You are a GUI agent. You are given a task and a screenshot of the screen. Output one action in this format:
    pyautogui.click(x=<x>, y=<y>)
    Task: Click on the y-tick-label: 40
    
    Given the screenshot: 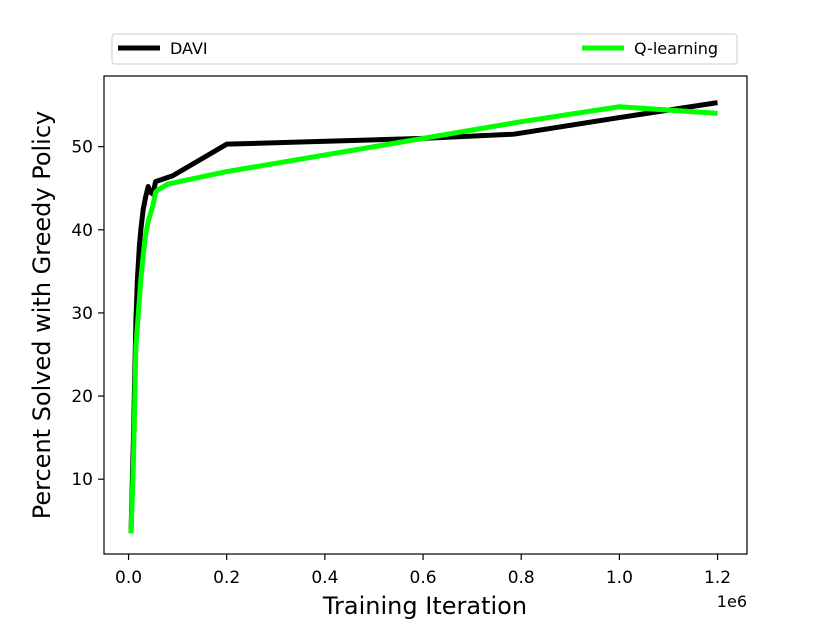 What is the action you would take?
    pyautogui.click(x=82, y=231)
    